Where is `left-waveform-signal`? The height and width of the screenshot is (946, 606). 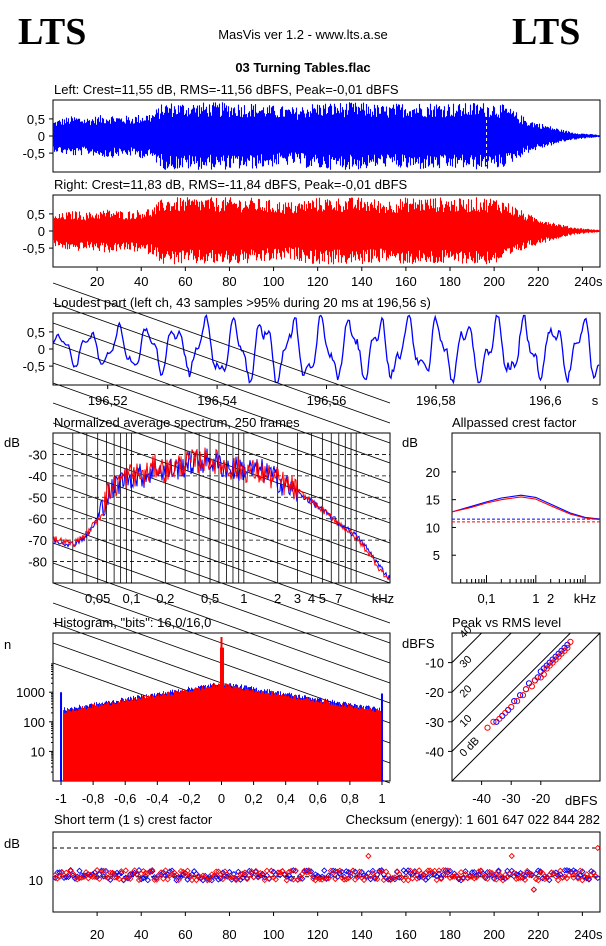 left-waveform-signal is located at coordinates (326, 136).